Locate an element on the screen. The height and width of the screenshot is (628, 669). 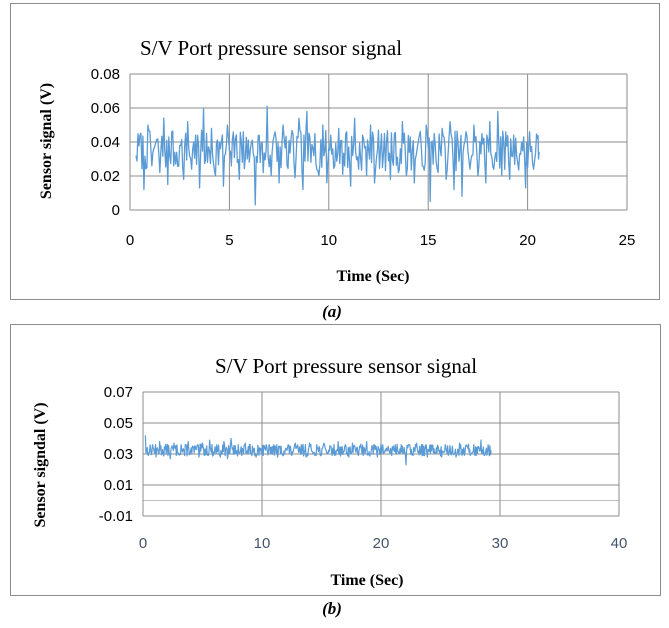
x-tick-label: 30 is located at coordinates (500, 543).